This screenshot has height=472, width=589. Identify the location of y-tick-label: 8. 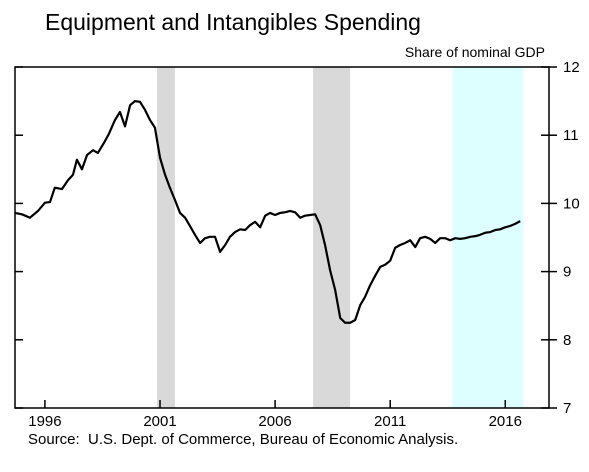
(567, 340).